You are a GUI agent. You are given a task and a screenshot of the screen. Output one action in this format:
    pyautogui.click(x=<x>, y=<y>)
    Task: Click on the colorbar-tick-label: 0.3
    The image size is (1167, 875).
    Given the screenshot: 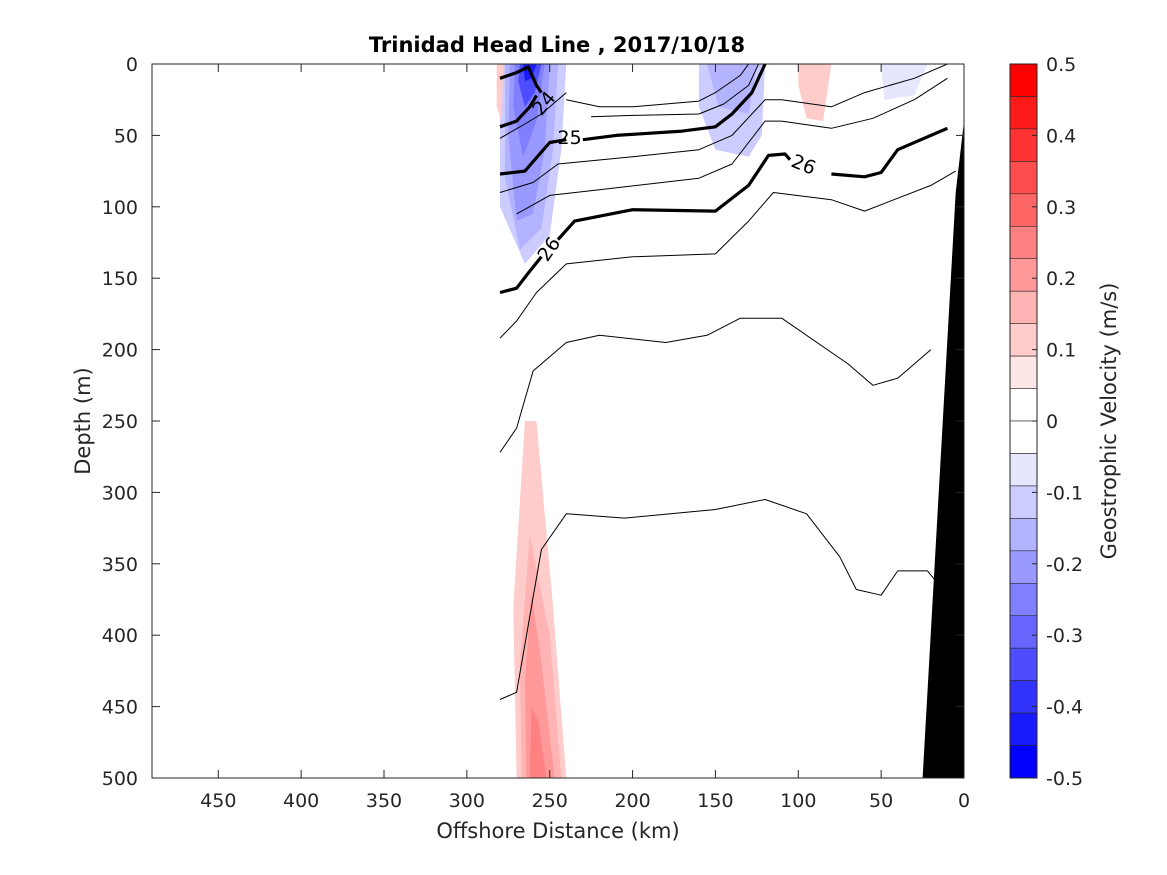 What is the action you would take?
    pyautogui.click(x=1061, y=208)
    